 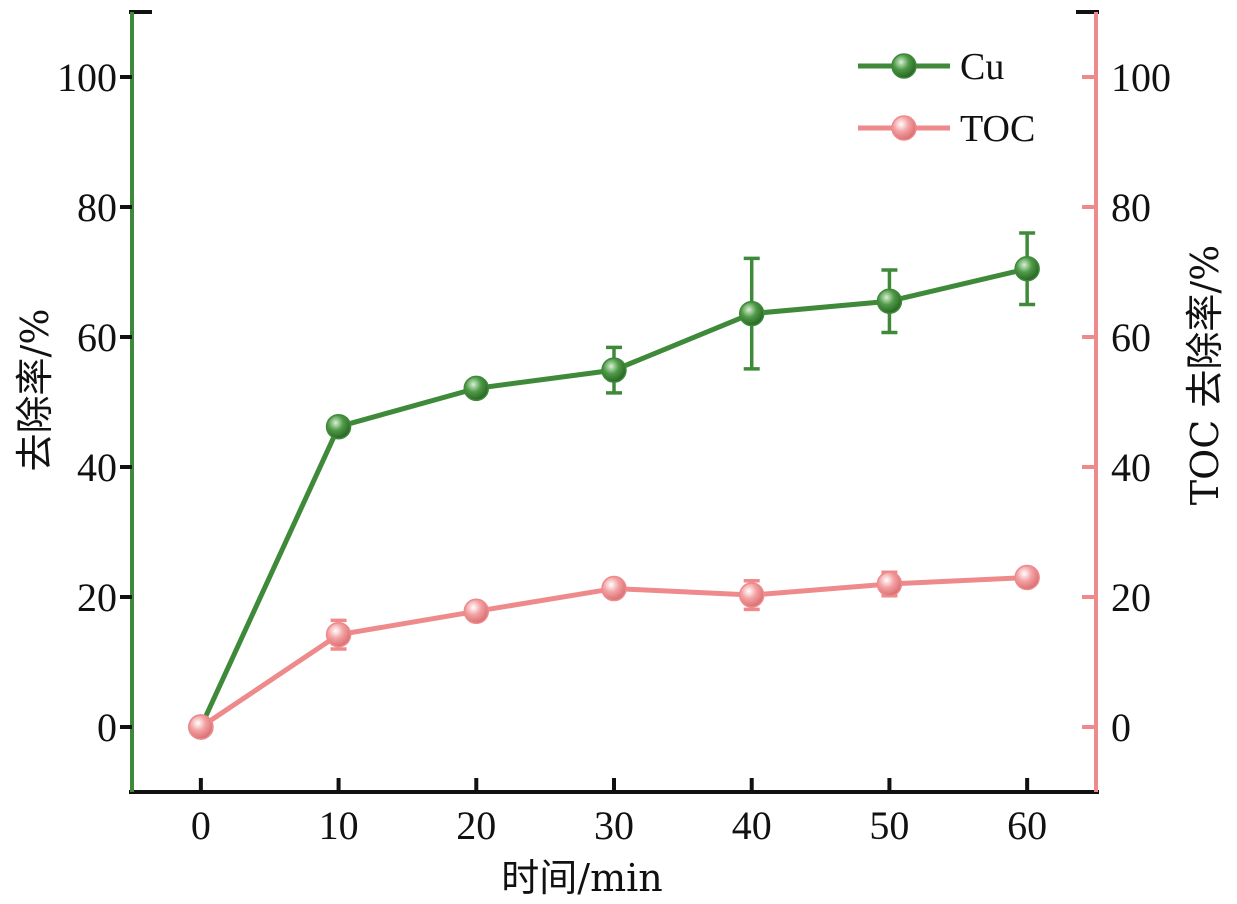 I want to click on x-tick-label: 60, so click(x=1027, y=825).